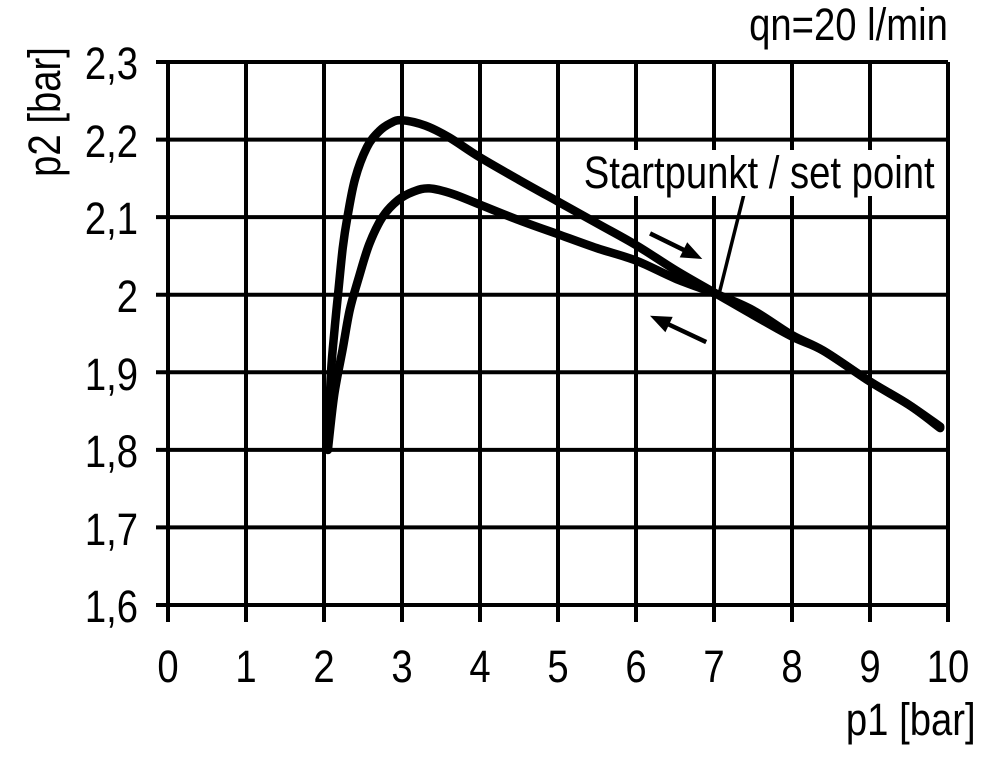 Image resolution: width=1000 pixels, height=764 pixels. Describe the element at coordinates (111, 218) in the screenshot. I see `y-tick-label: 2,1` at that location.